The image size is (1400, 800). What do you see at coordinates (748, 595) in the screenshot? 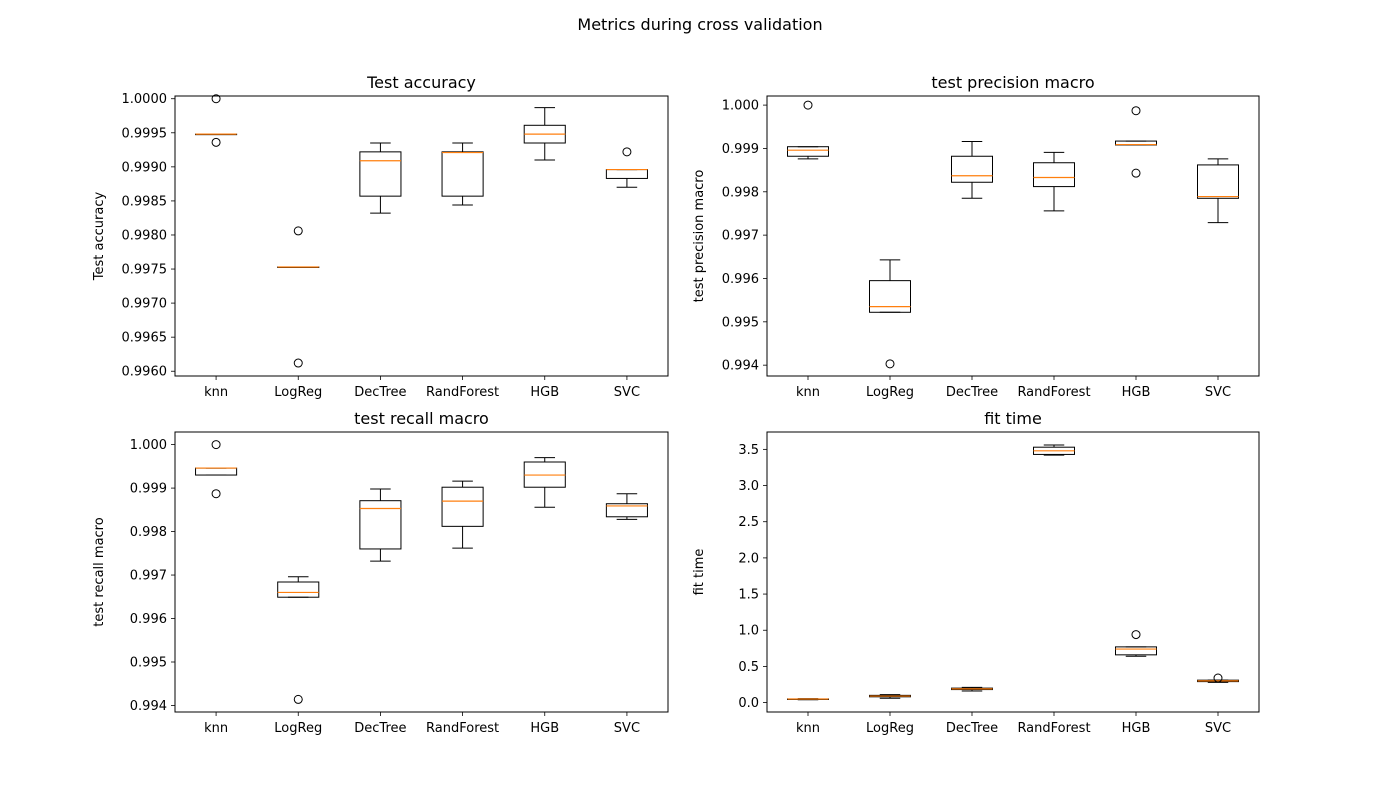
I see `y-tick-label: 1.5` at bounding box center [748, 595].